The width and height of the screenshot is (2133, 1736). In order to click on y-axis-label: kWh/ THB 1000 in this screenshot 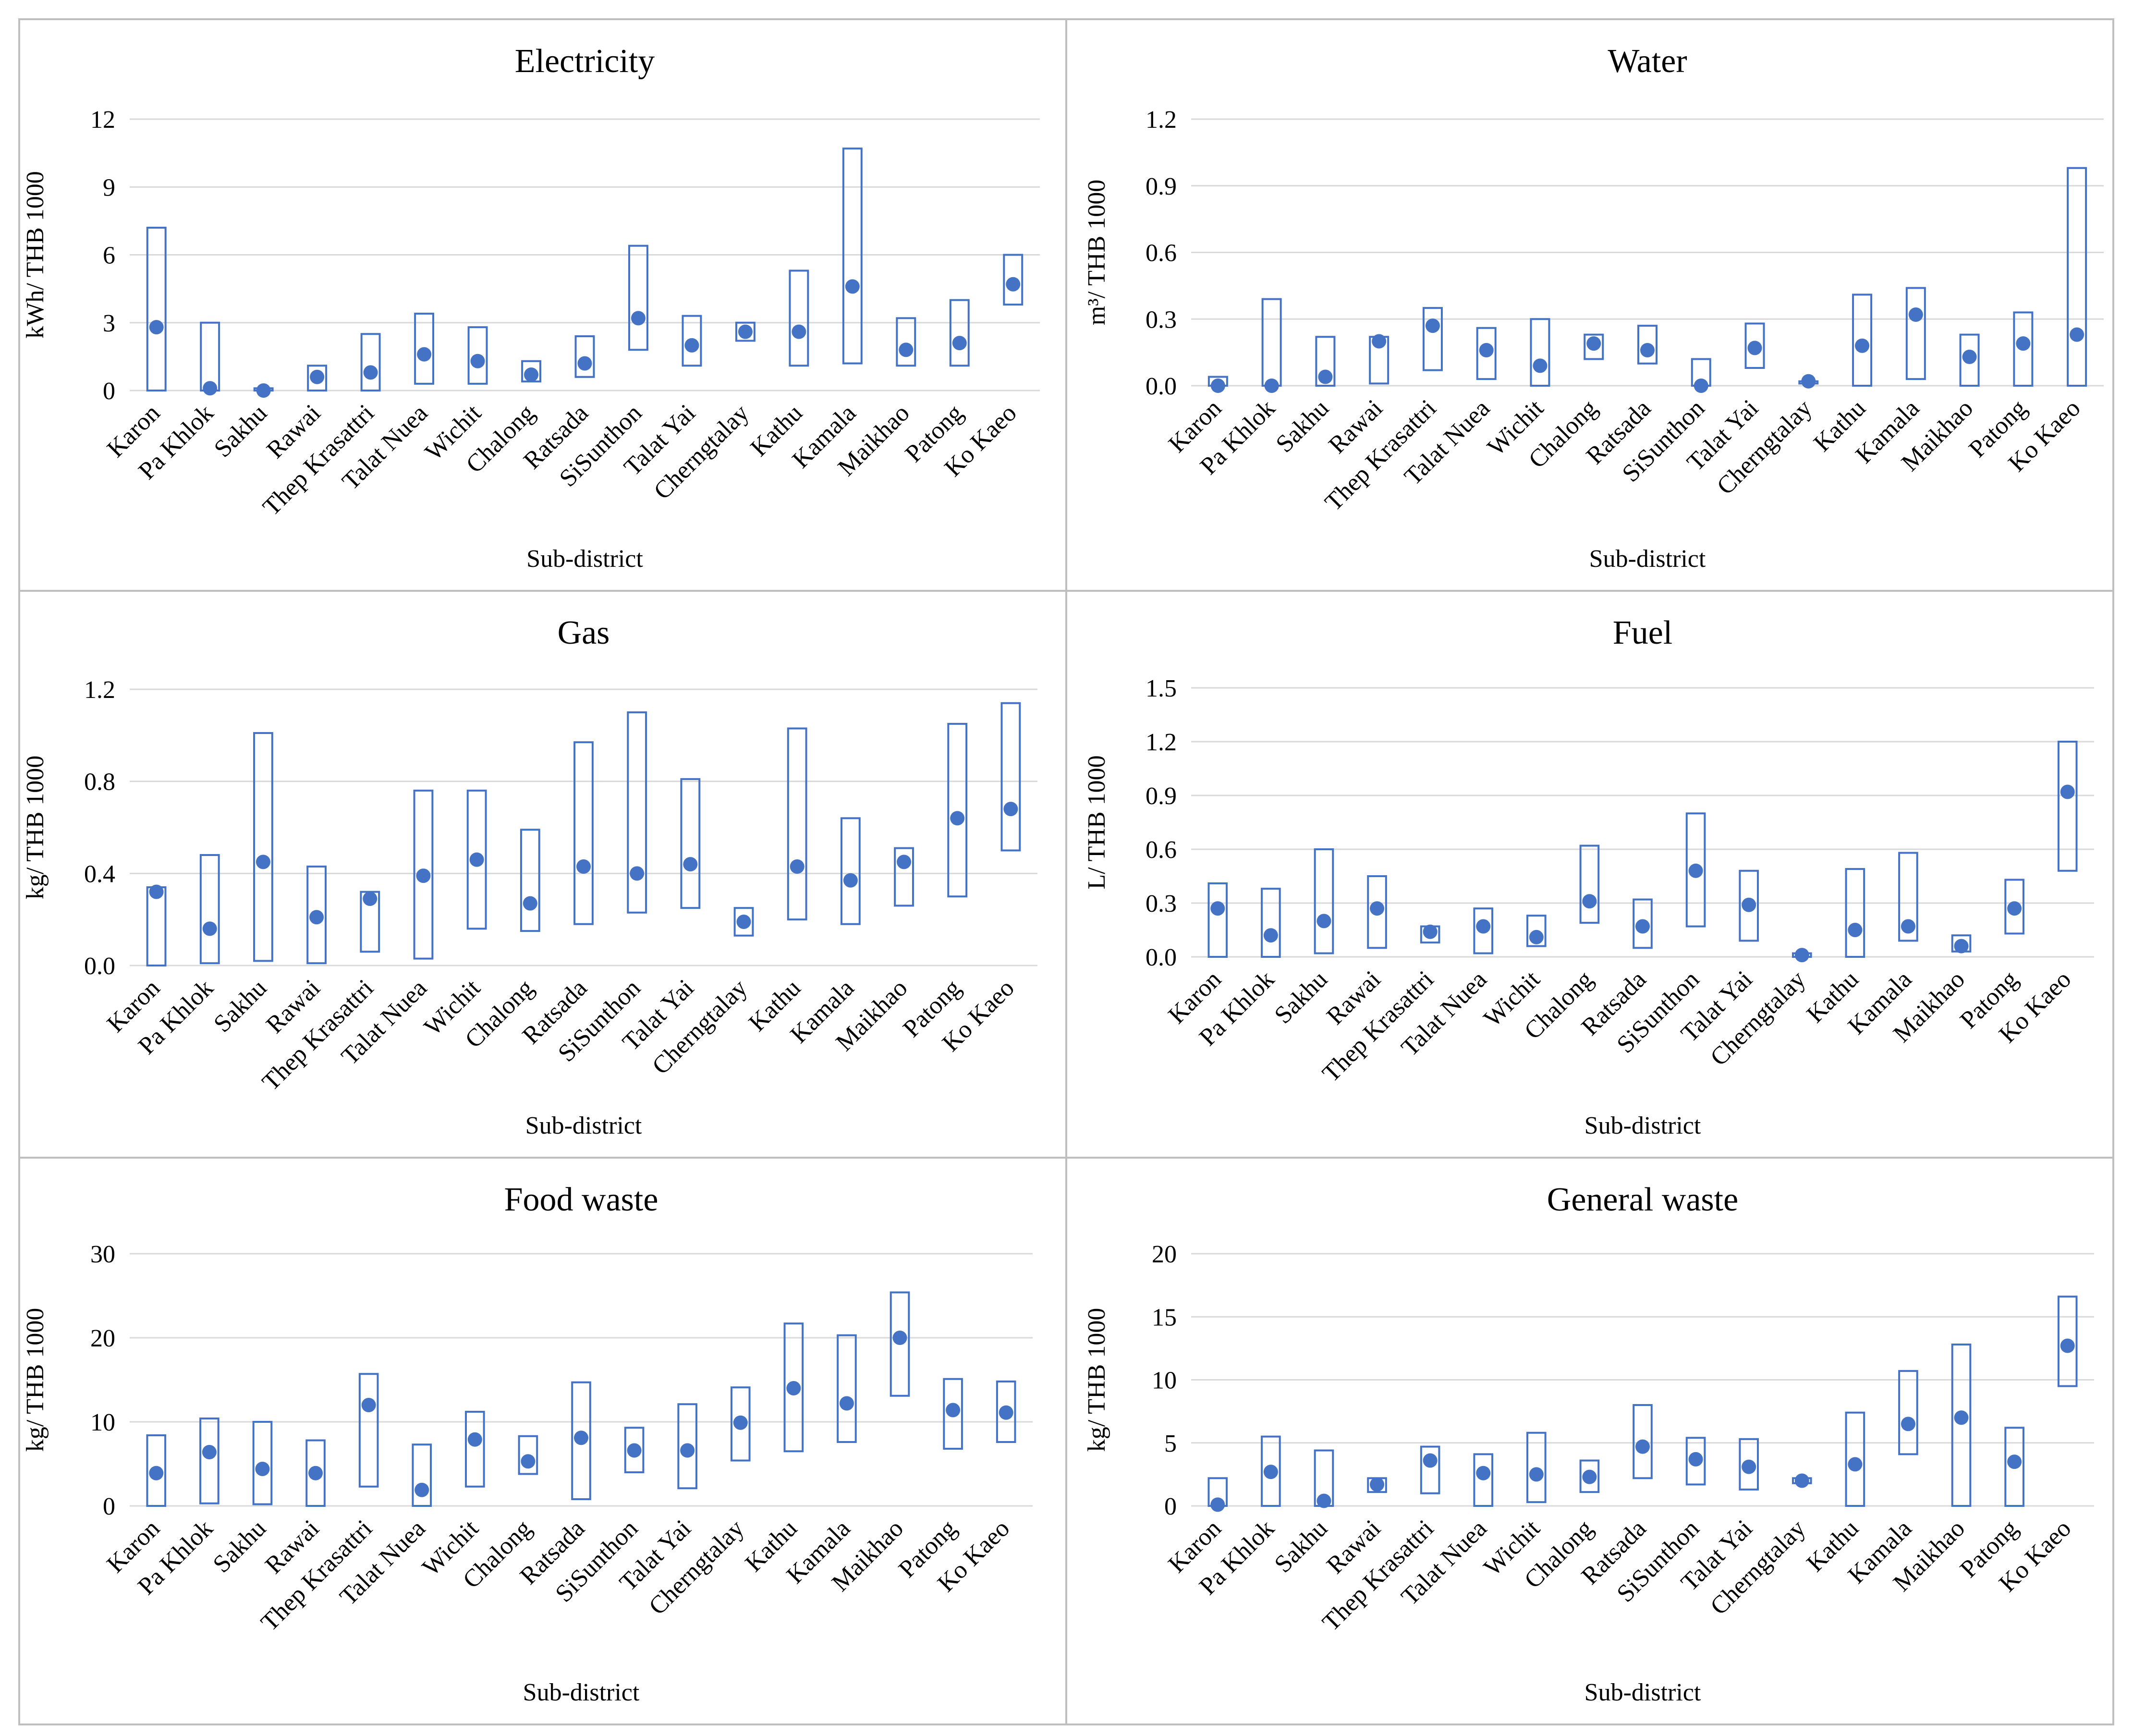, I will do `click(36, 255)`.